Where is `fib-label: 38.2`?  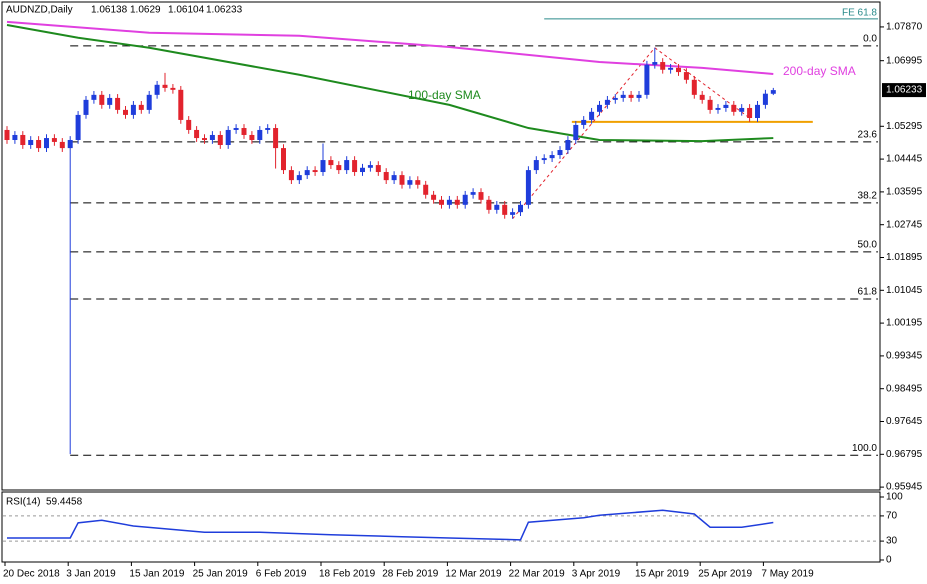 fib-label: 38.2 is located at coordinates (868, 196).